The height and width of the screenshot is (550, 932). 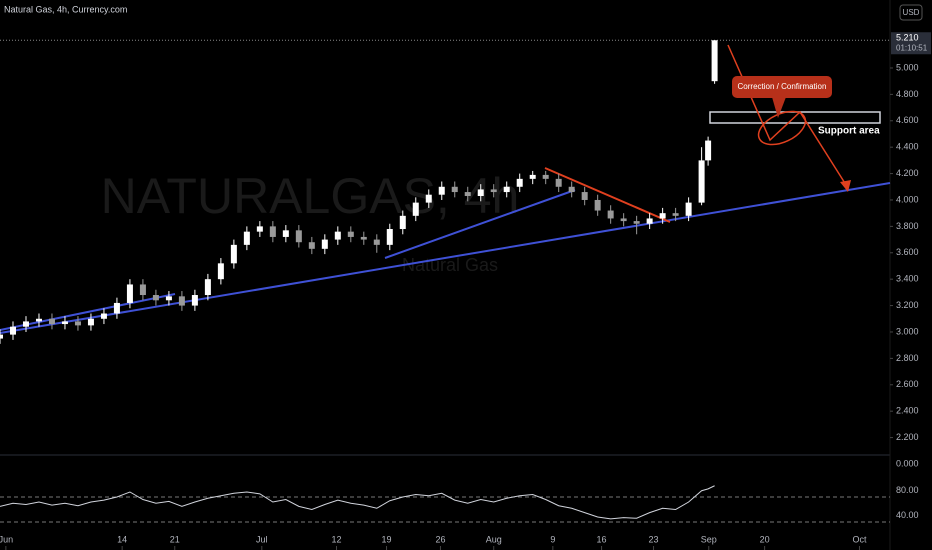 What do you see at coordinates (450, 265) in the screenshot?
I see `watermark-subtitle: Natural Gas` at bounding box center [450, 265].